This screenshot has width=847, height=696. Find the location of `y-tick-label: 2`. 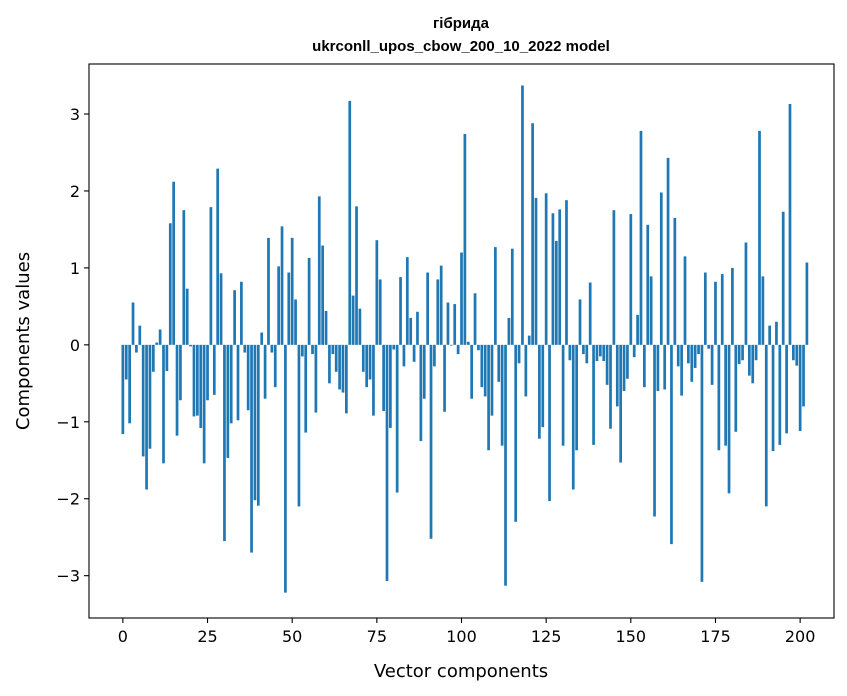

y-tick-label: 2 is located at coordinates (75, 191).